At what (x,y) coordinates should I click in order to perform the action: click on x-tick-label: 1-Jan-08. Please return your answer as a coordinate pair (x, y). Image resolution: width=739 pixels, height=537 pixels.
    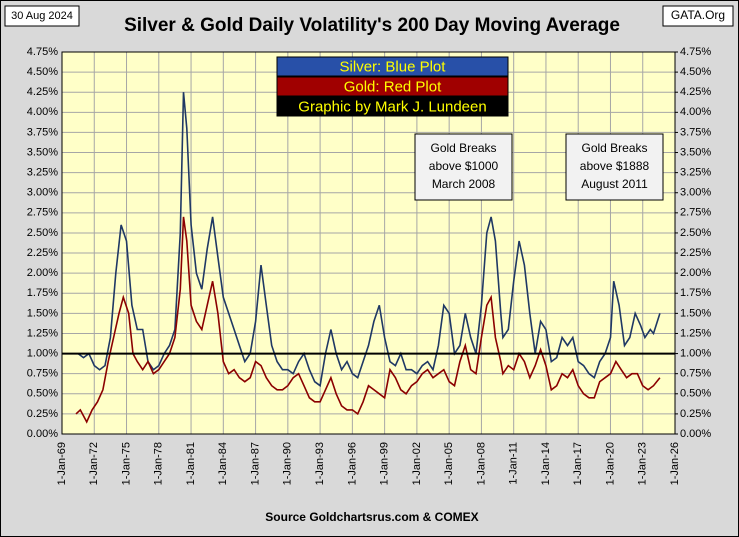
    Looking at the image, I should click on (481, 463).